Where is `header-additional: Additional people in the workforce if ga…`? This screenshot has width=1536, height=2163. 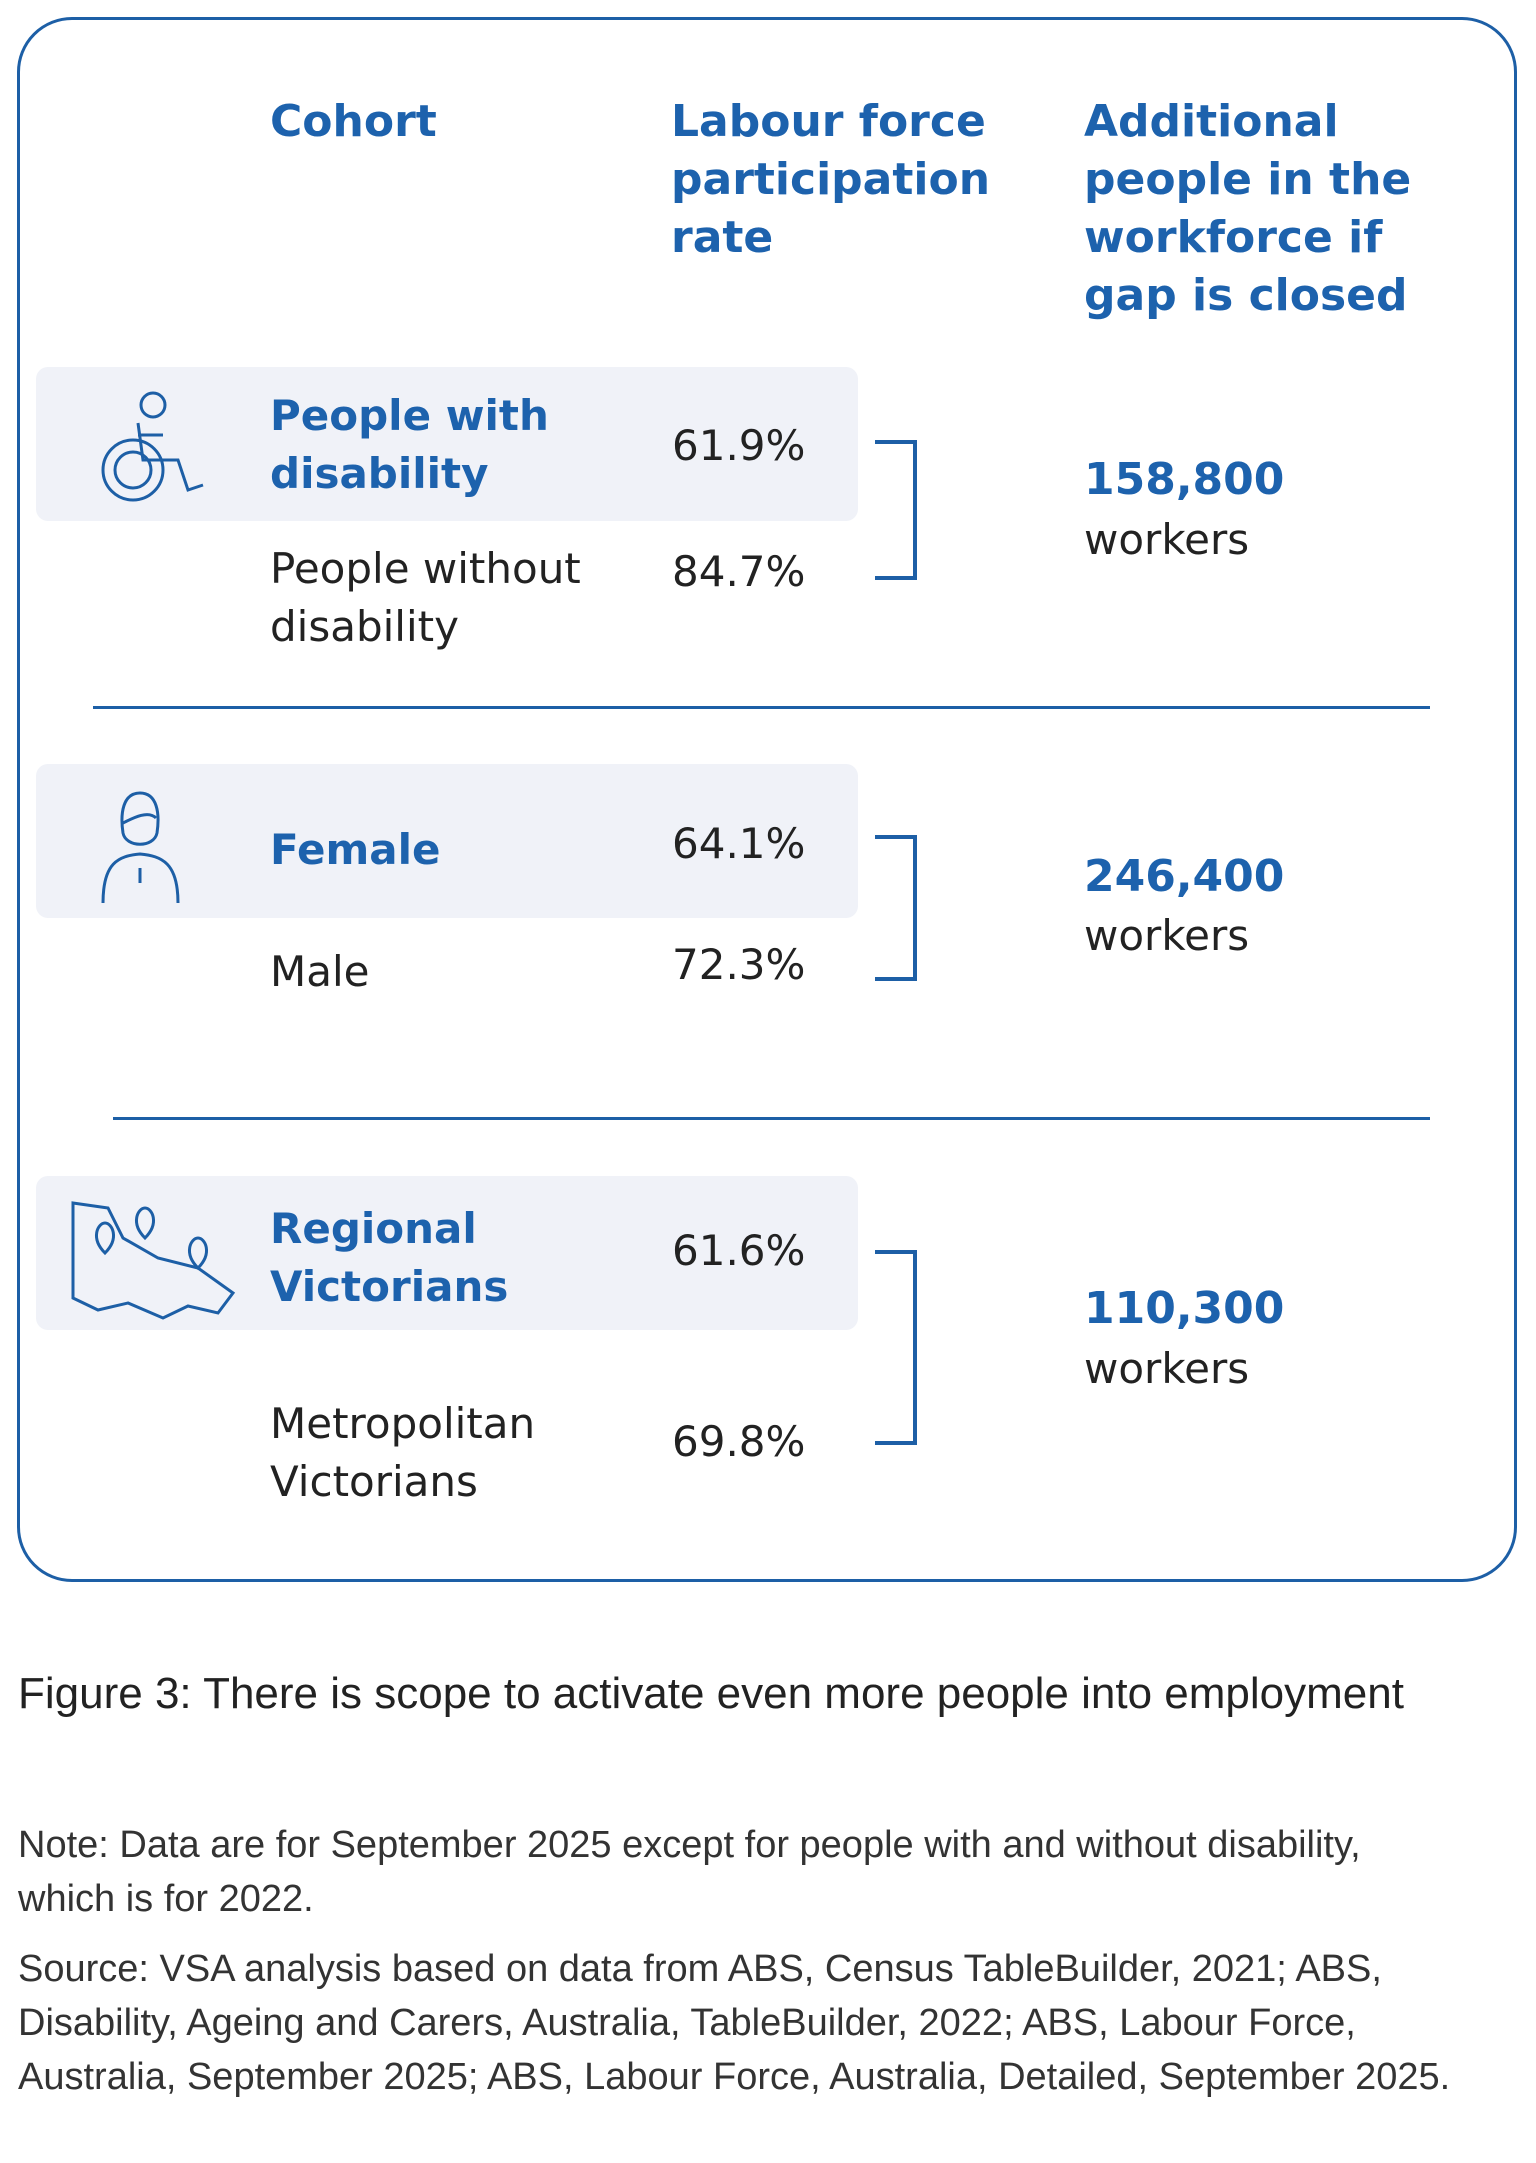 header-additional: Additional people in the workforce if ga… is located at coordinates (1248, 208).